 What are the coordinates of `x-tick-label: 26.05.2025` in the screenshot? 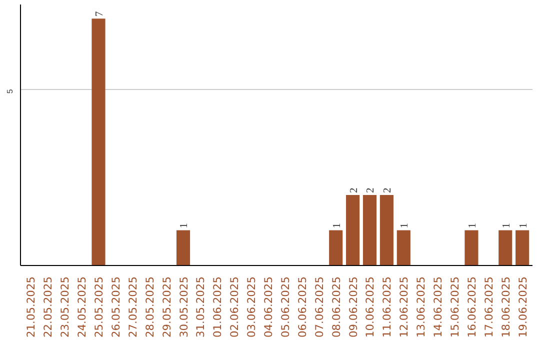 It's located at (115, 307).